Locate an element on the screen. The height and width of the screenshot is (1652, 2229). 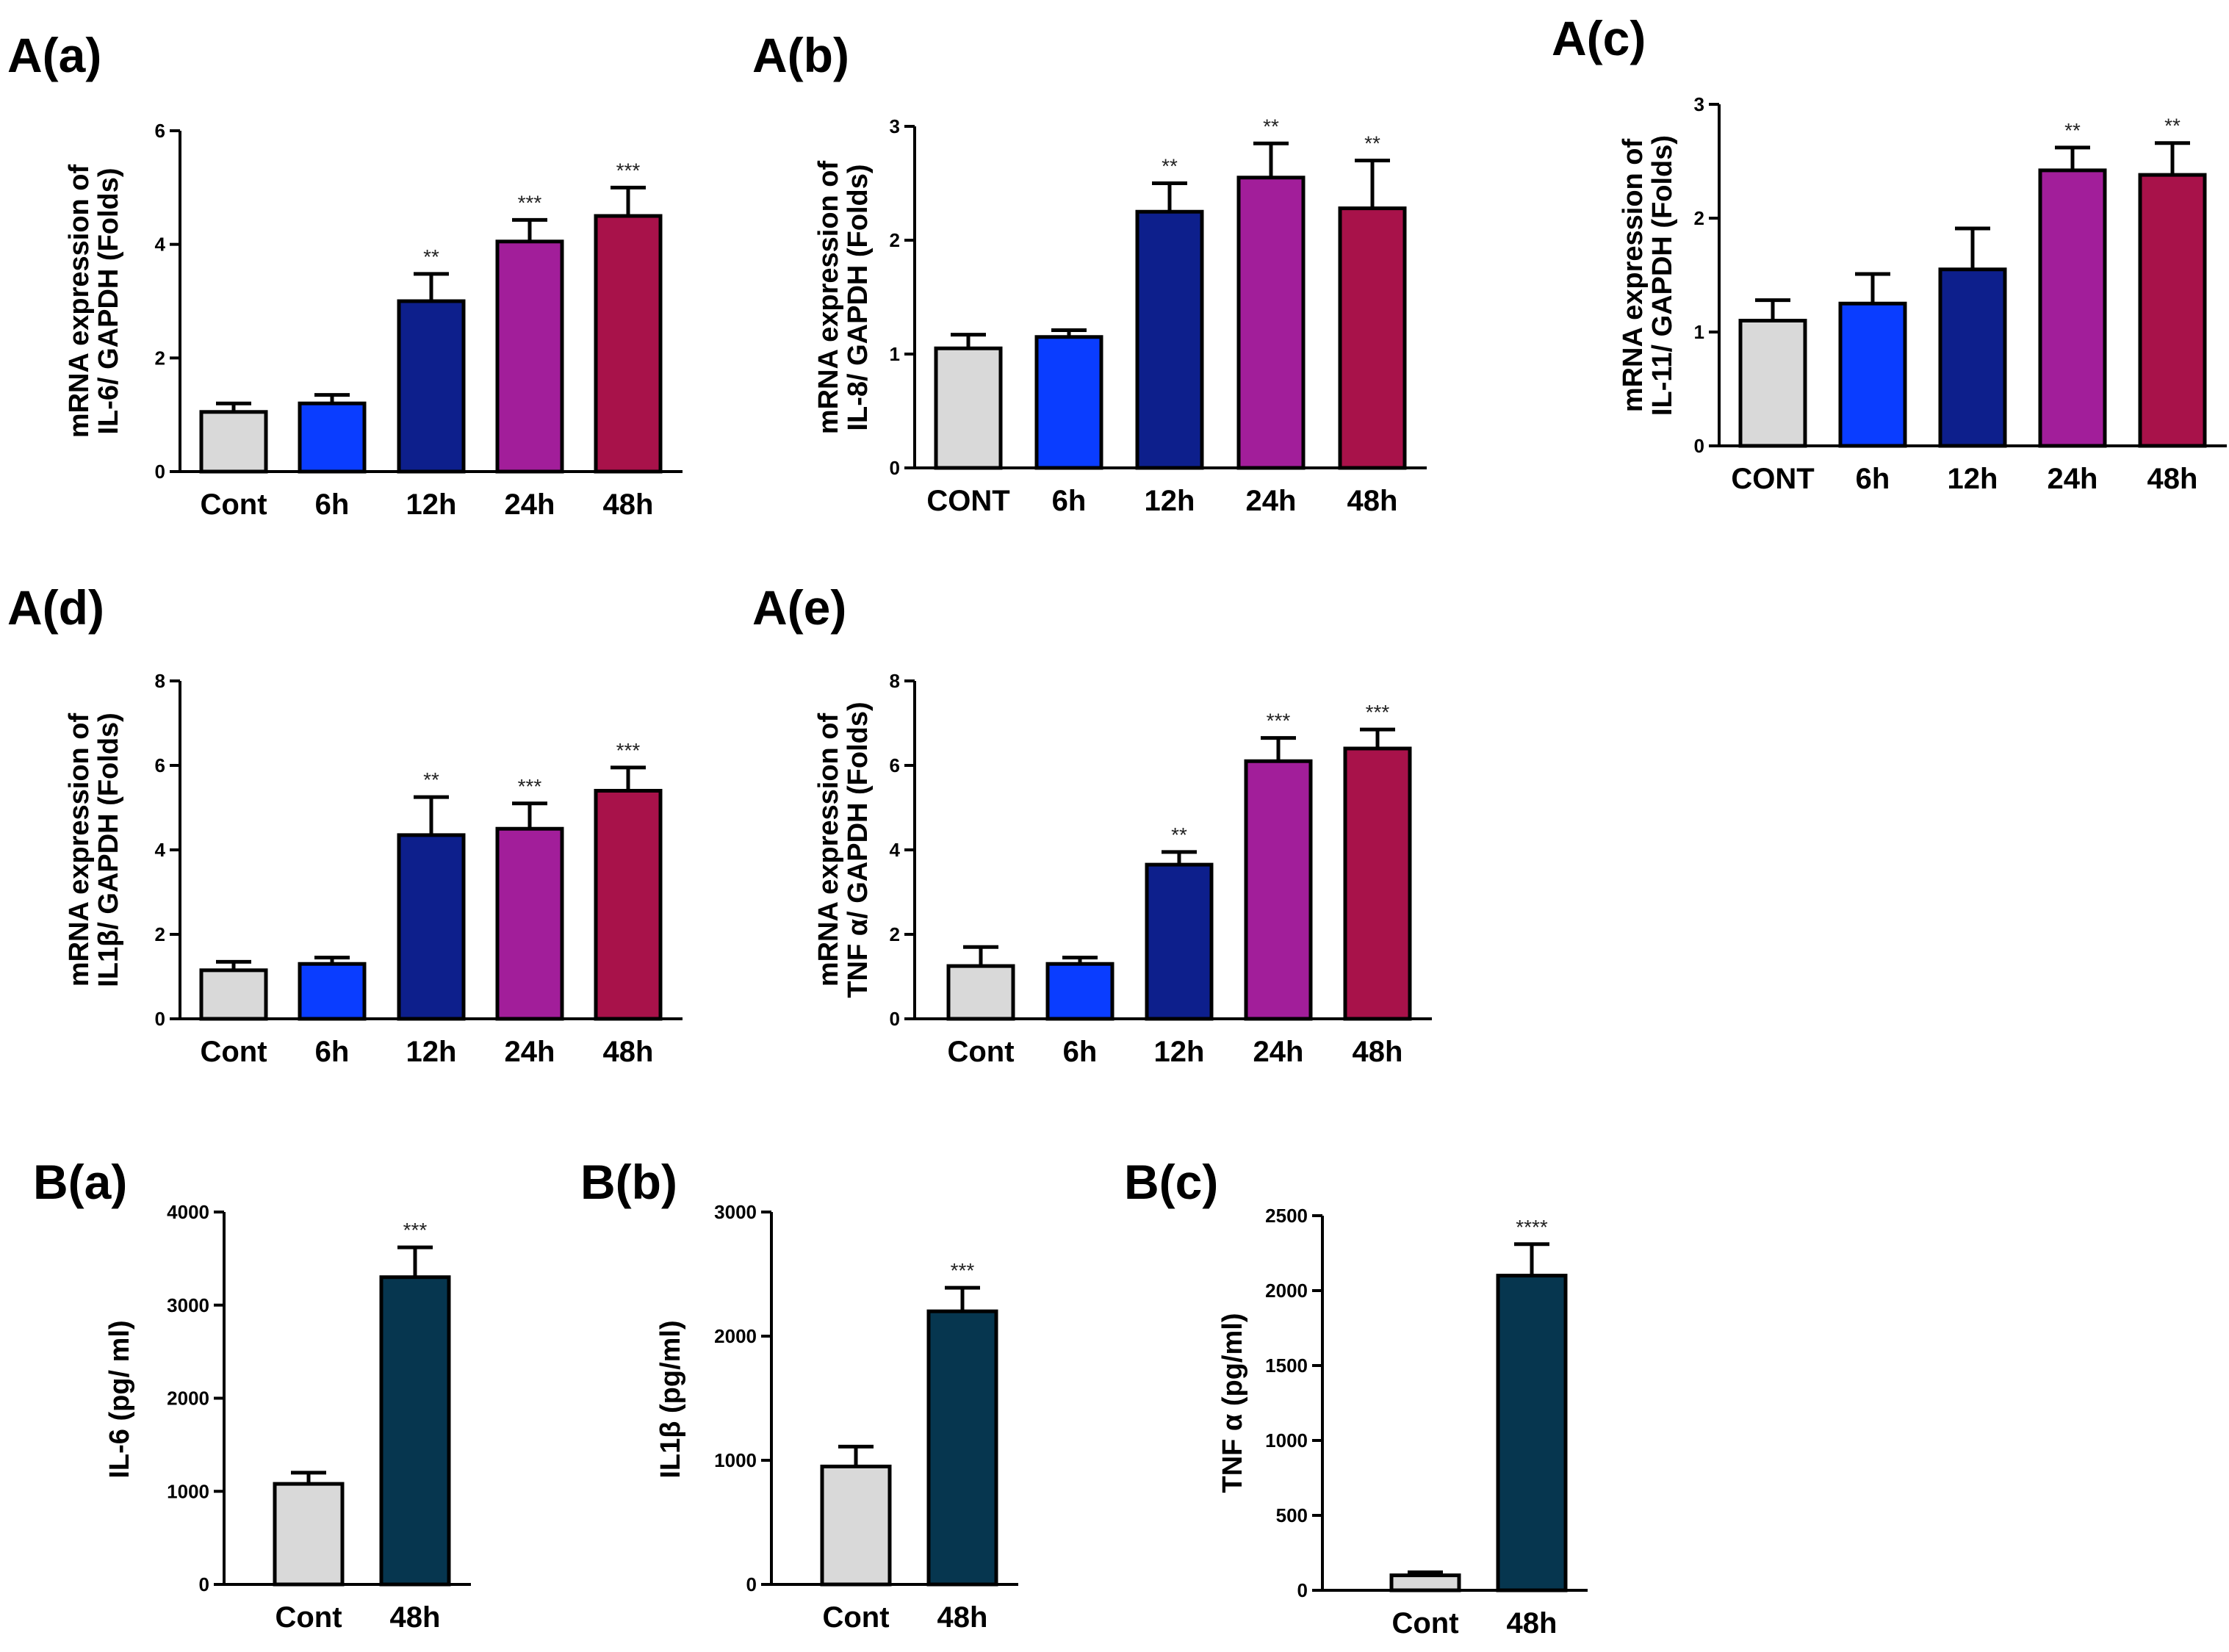
y-axis-label: IL-8/ GAPDH (Folds) is located at coordinates (858, 297).